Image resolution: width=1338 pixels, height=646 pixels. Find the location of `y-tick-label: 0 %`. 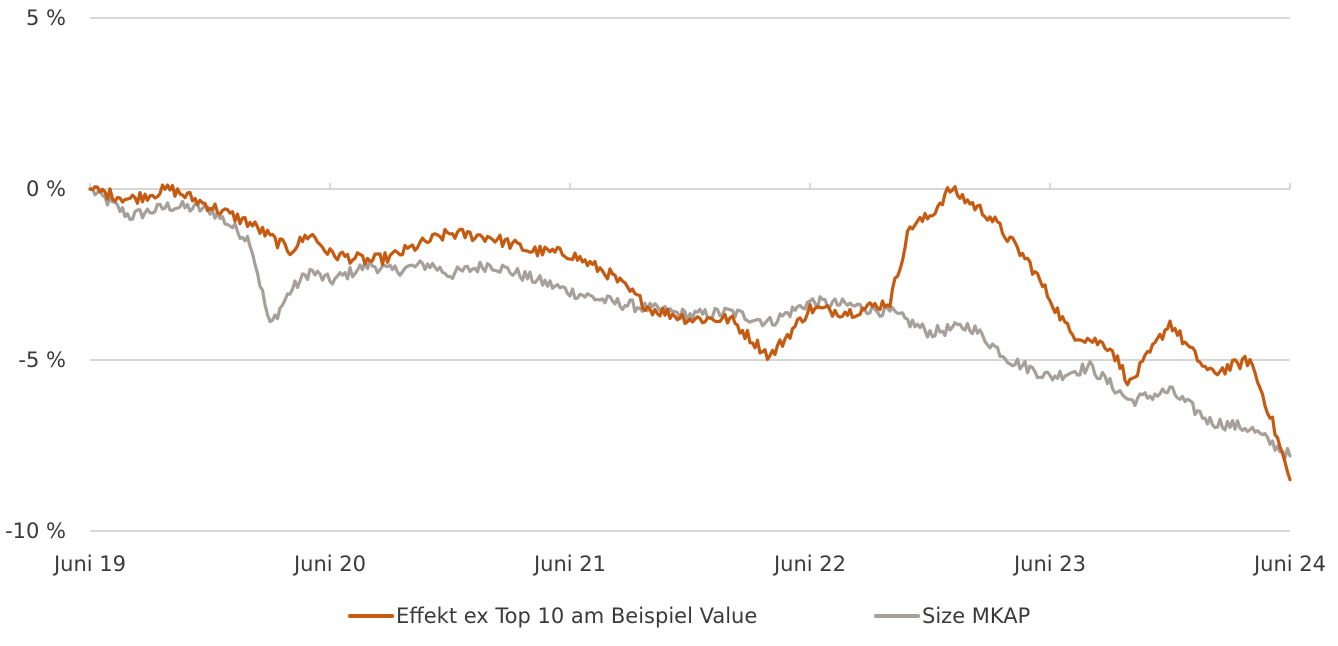

y-tick-label: 0 % is located at coordinates (46, 189).